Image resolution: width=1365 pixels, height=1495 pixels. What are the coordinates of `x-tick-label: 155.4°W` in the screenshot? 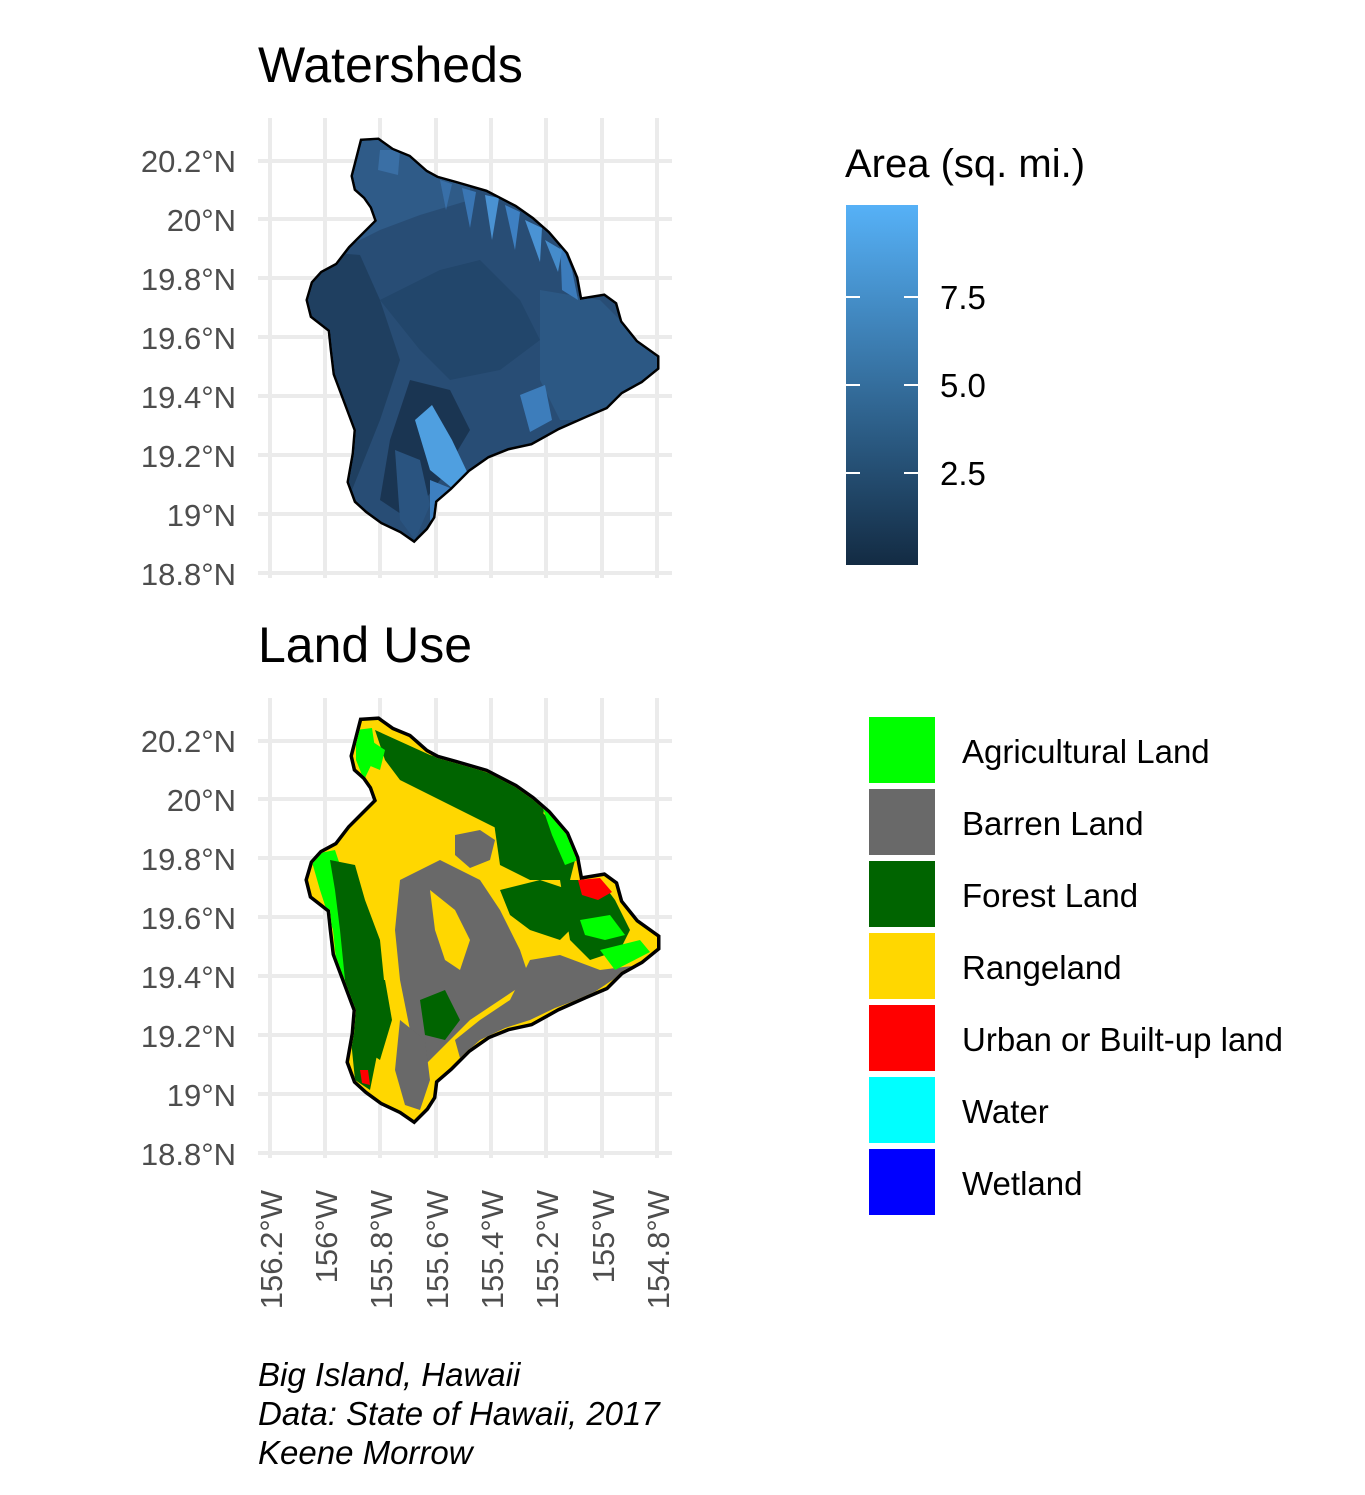 It's located at (492, 1249).